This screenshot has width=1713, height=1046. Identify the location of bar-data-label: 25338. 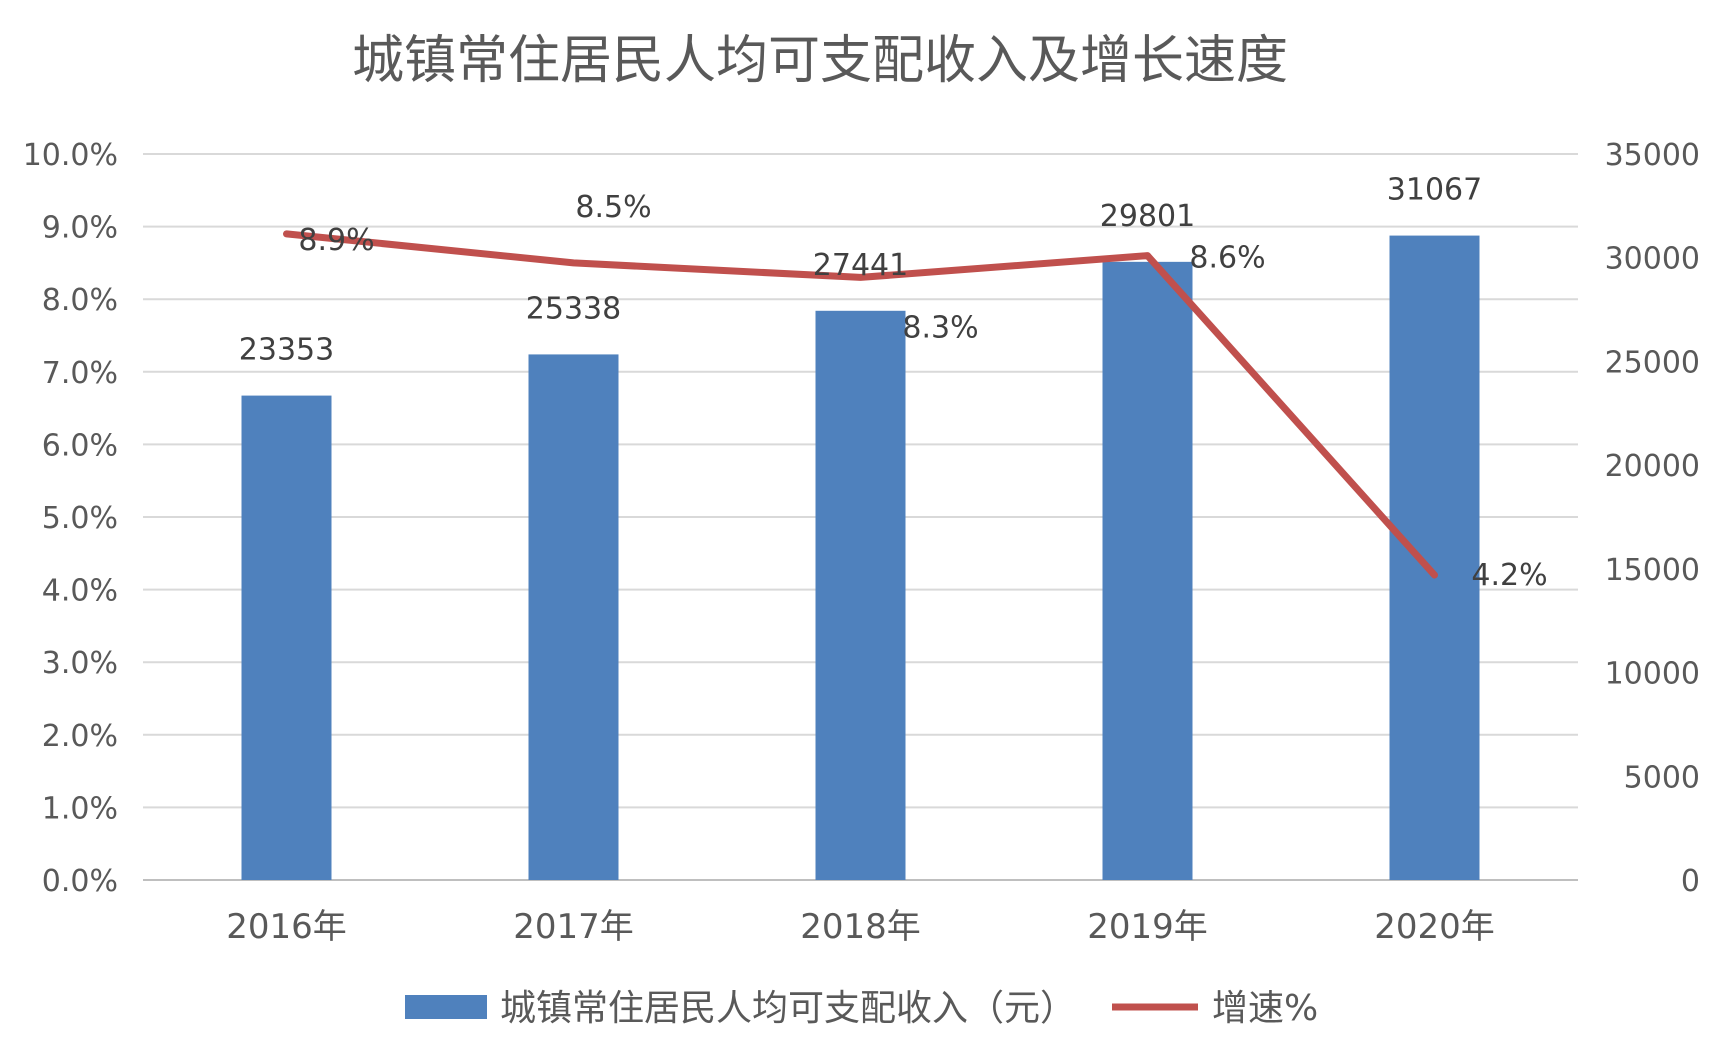
(573, 308).